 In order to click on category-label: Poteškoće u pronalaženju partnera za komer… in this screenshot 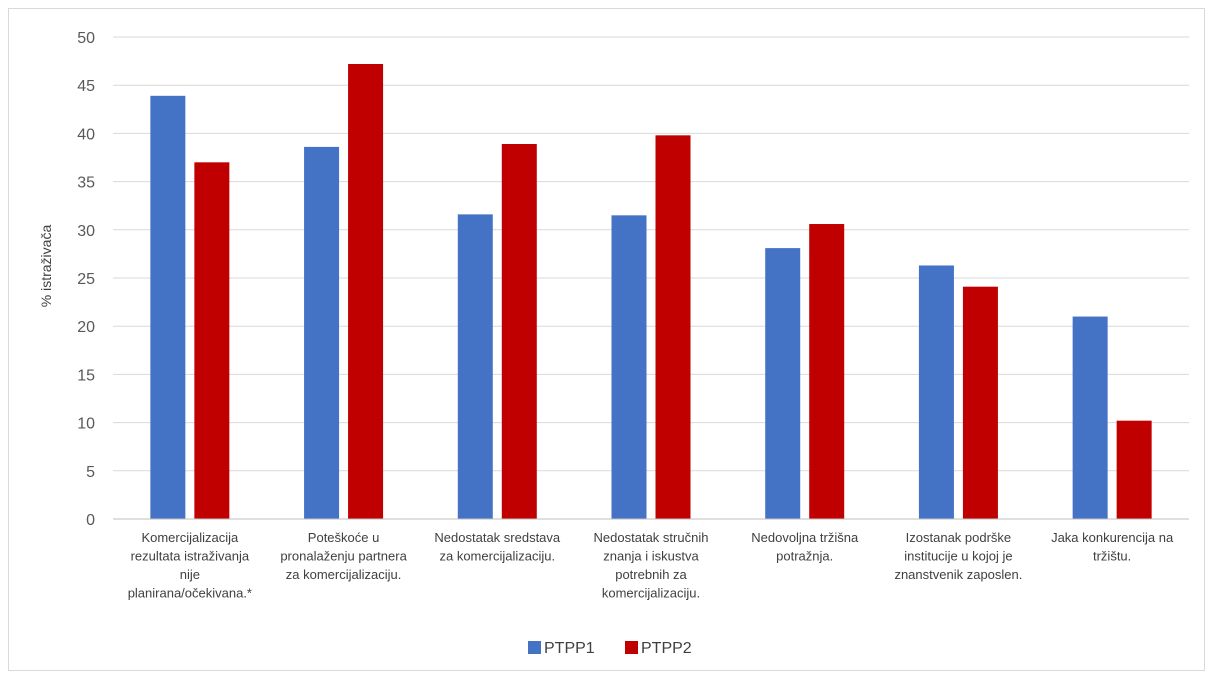, I will do `click(343, 556)`.